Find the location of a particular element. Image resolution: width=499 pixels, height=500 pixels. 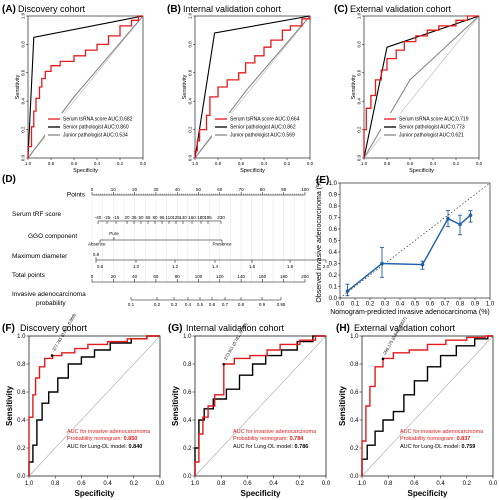

y-tick-label: 0.1 is located at coordinates (333, 288).